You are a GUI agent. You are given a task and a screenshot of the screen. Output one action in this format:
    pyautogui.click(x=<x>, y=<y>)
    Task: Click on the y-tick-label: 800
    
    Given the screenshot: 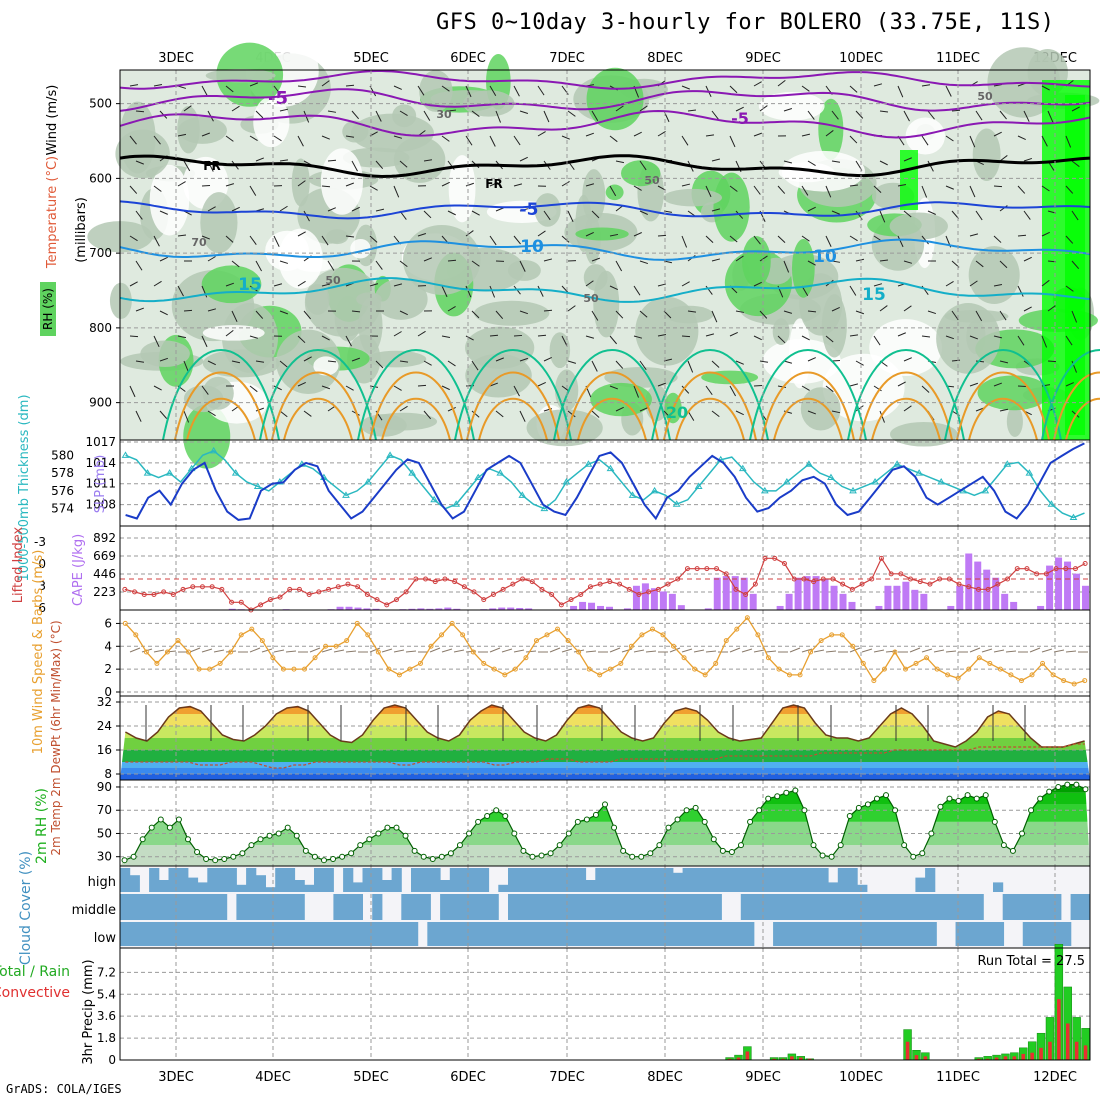 What is the action you would take?
    pyautogui.click(x=100, y=328)
    